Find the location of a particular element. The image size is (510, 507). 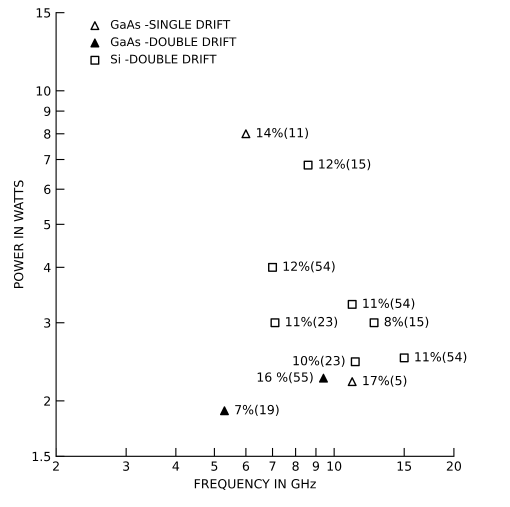

x-tick-label: 9 is located at coordinates (316, 466).